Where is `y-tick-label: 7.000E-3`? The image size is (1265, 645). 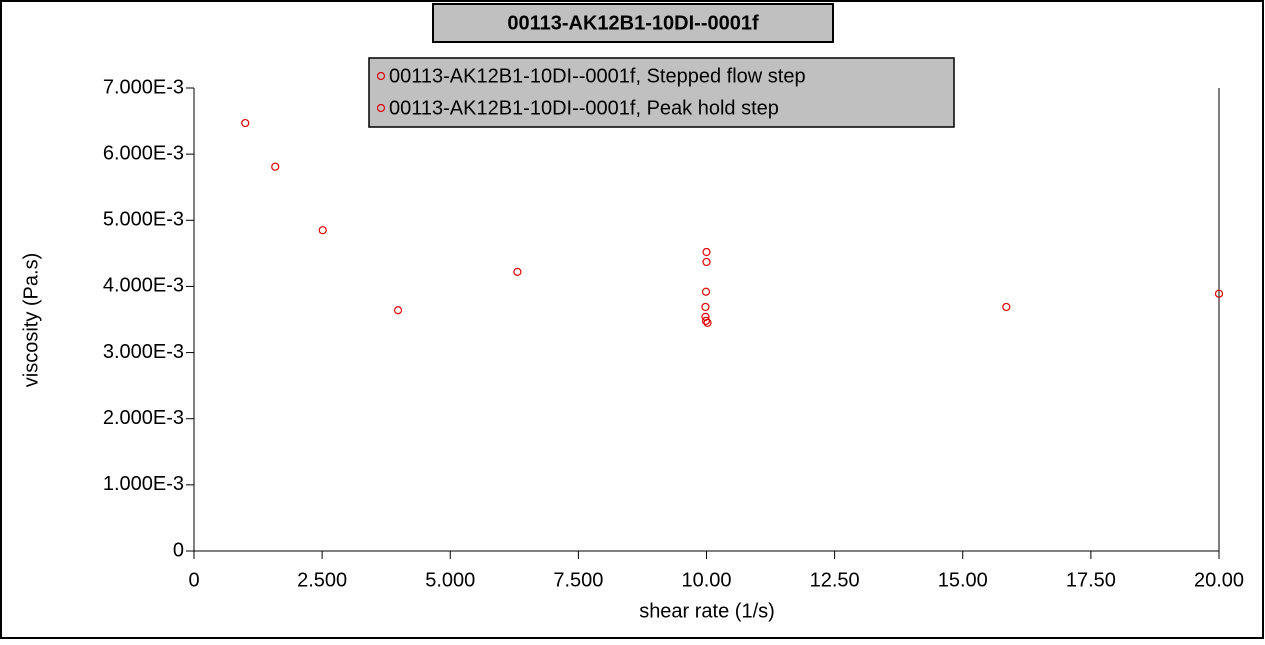
y-tick-label: 7.000E-3 is located at coordinates (143, 87).